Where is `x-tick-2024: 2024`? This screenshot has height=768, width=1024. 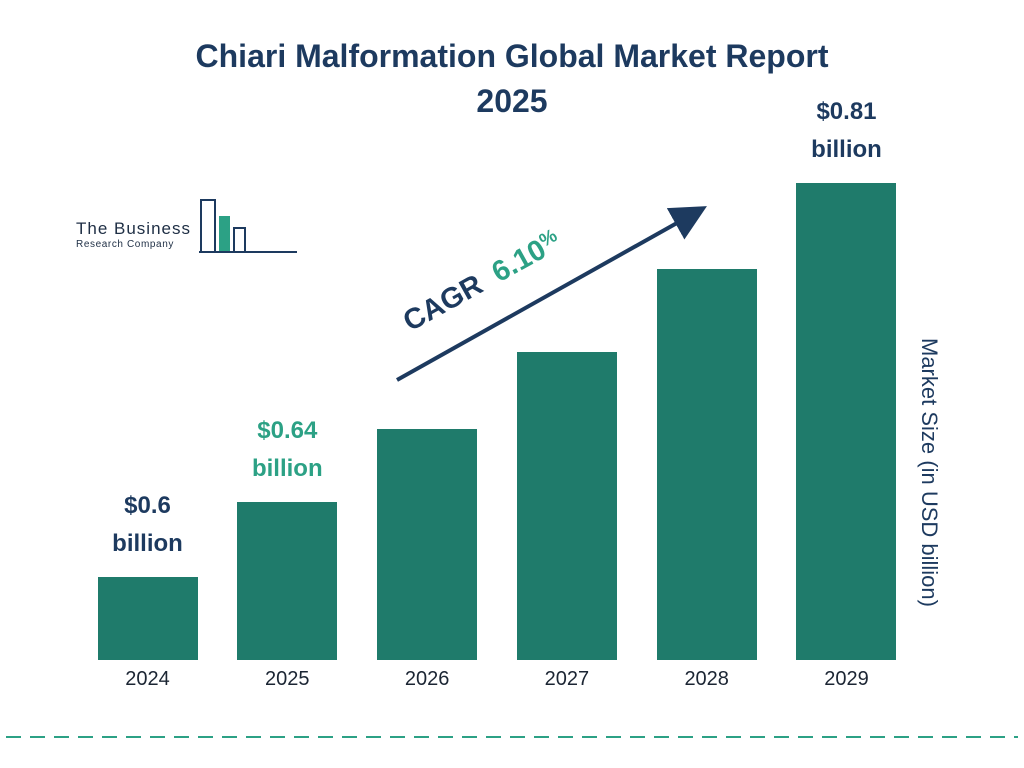
x-tick-2024: 2024 is located at coordinates (147, 679).